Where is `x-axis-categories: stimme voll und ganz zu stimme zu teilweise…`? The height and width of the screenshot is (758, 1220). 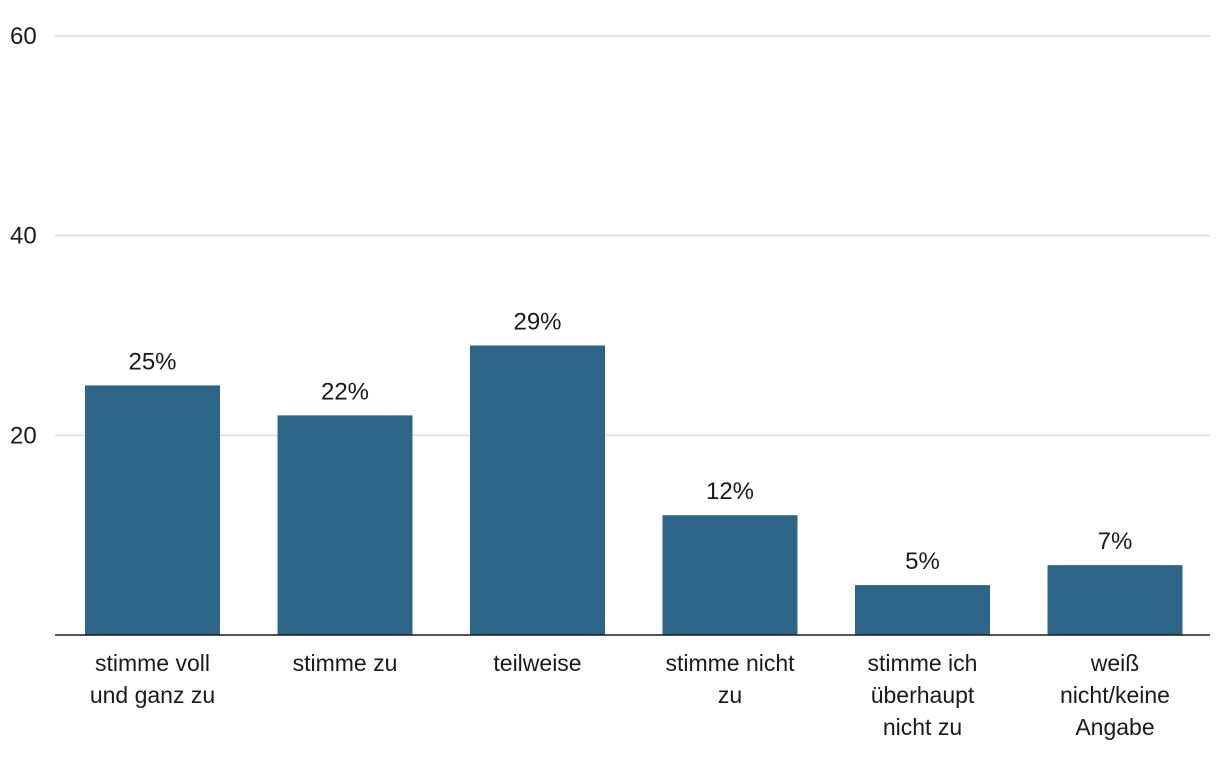
x-axis-categories: stimme voll und ganz zu stimme zu teilweise… is located at coordinates (630, 695).